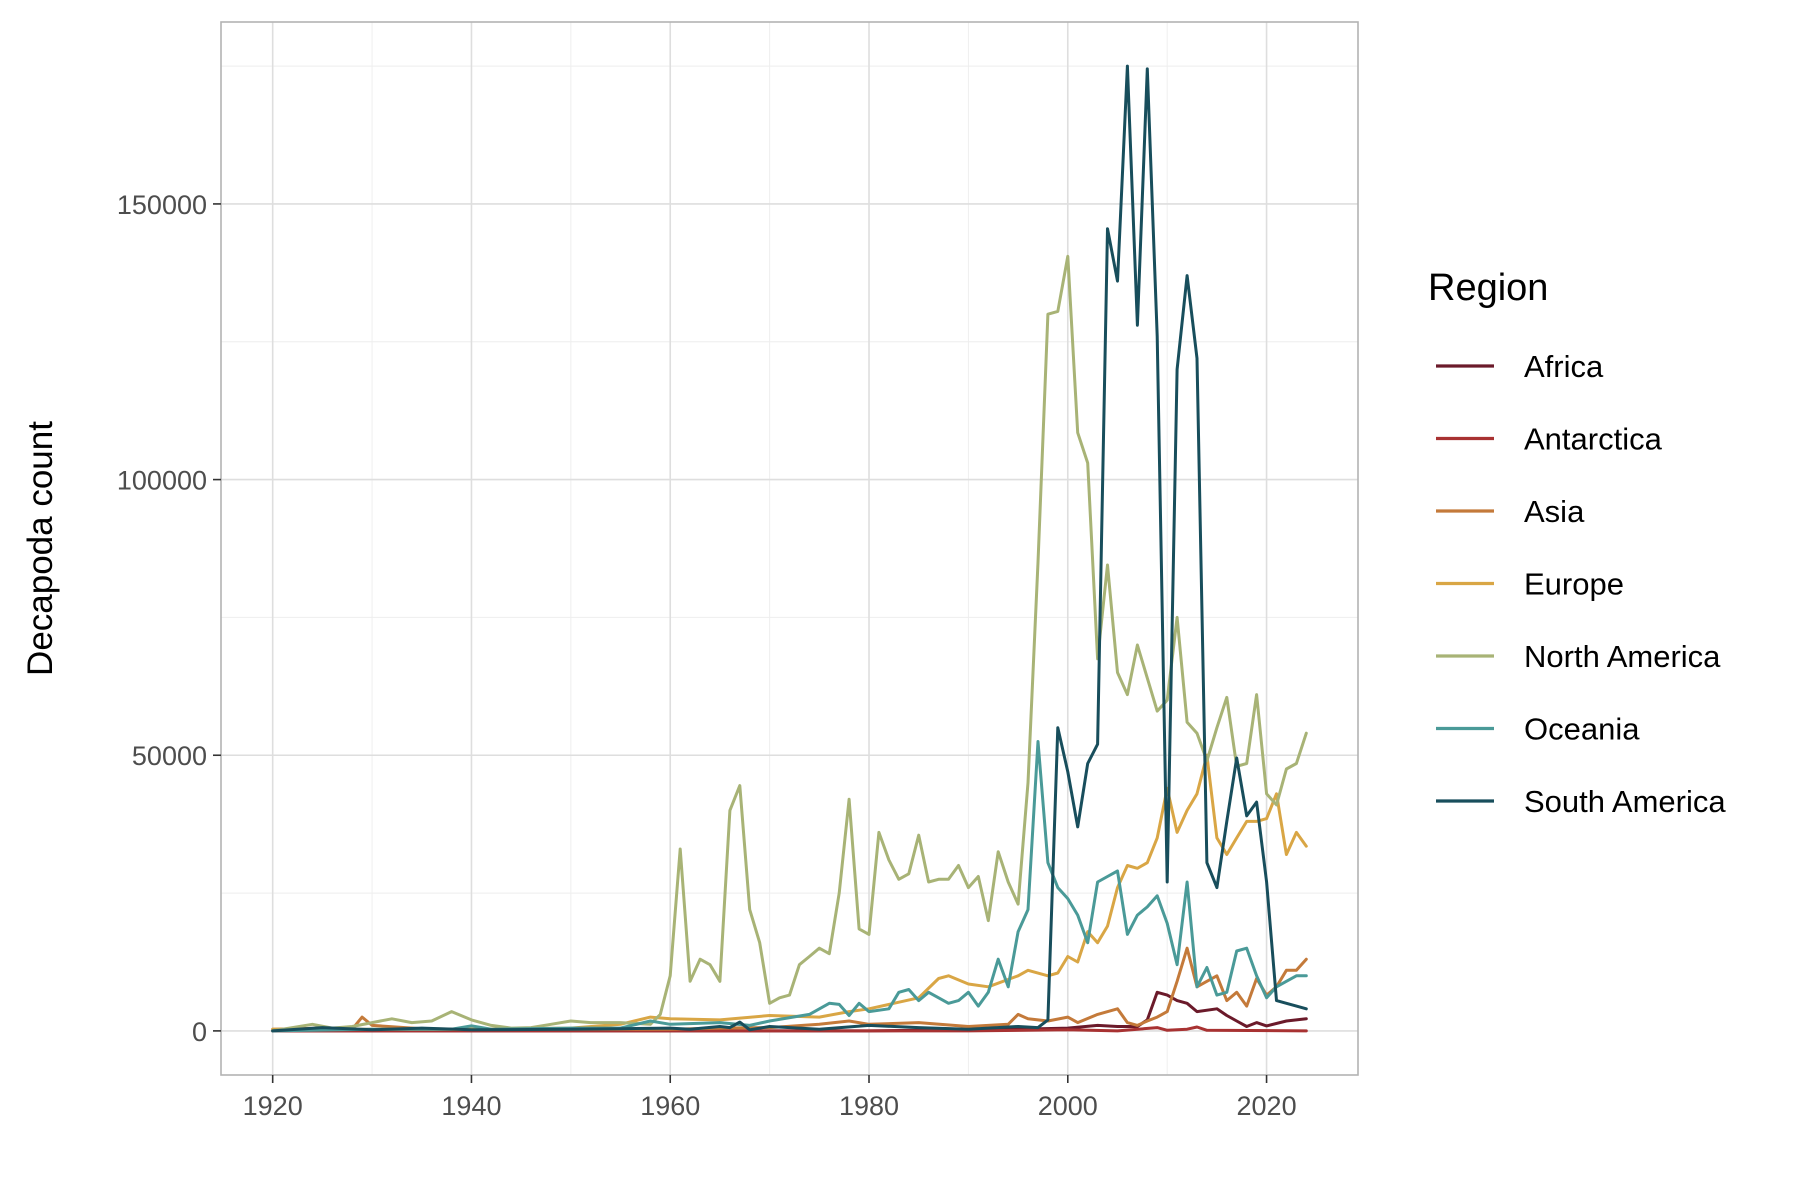 Image resolution: width=1800 pixels, height=1200 pixels. I want to click on y-tick-label: 50000, so click(169, 756).